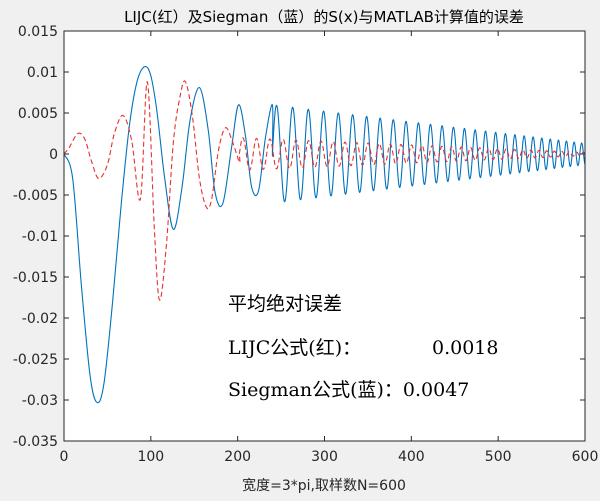  What do you see at coordinates (35, 442) in the screenshot?
I see `y-tick-label: -0.035` at bounding box center [35, 442].